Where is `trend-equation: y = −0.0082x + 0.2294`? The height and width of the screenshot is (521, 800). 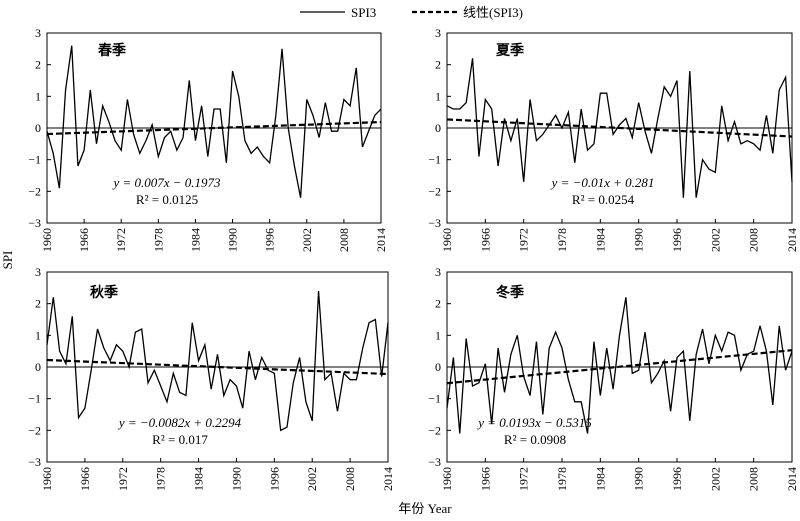
trend-equation: y = −0.0082x + 0.2294 is located at coordinates (179, 422).